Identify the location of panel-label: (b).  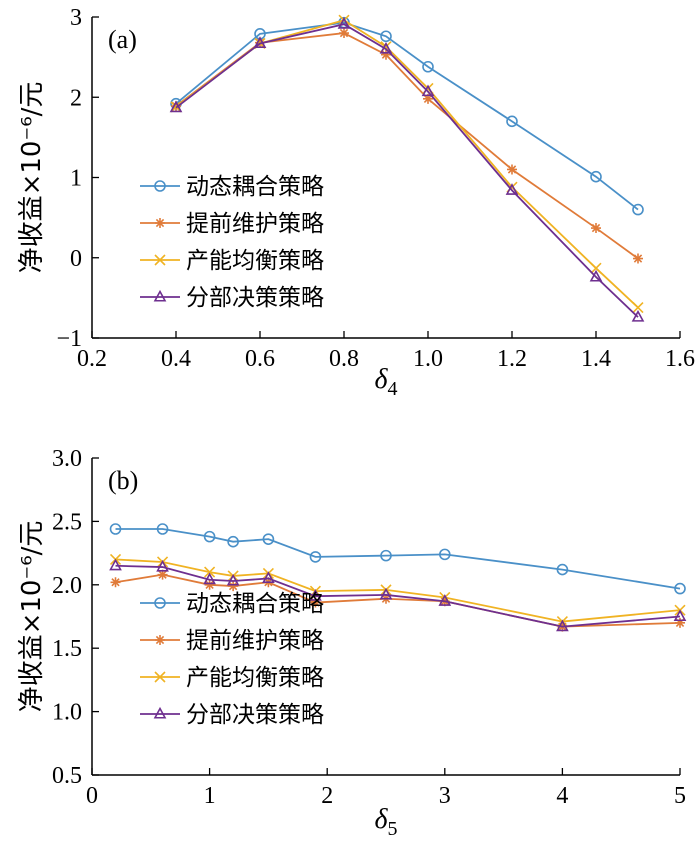
(123, 480).